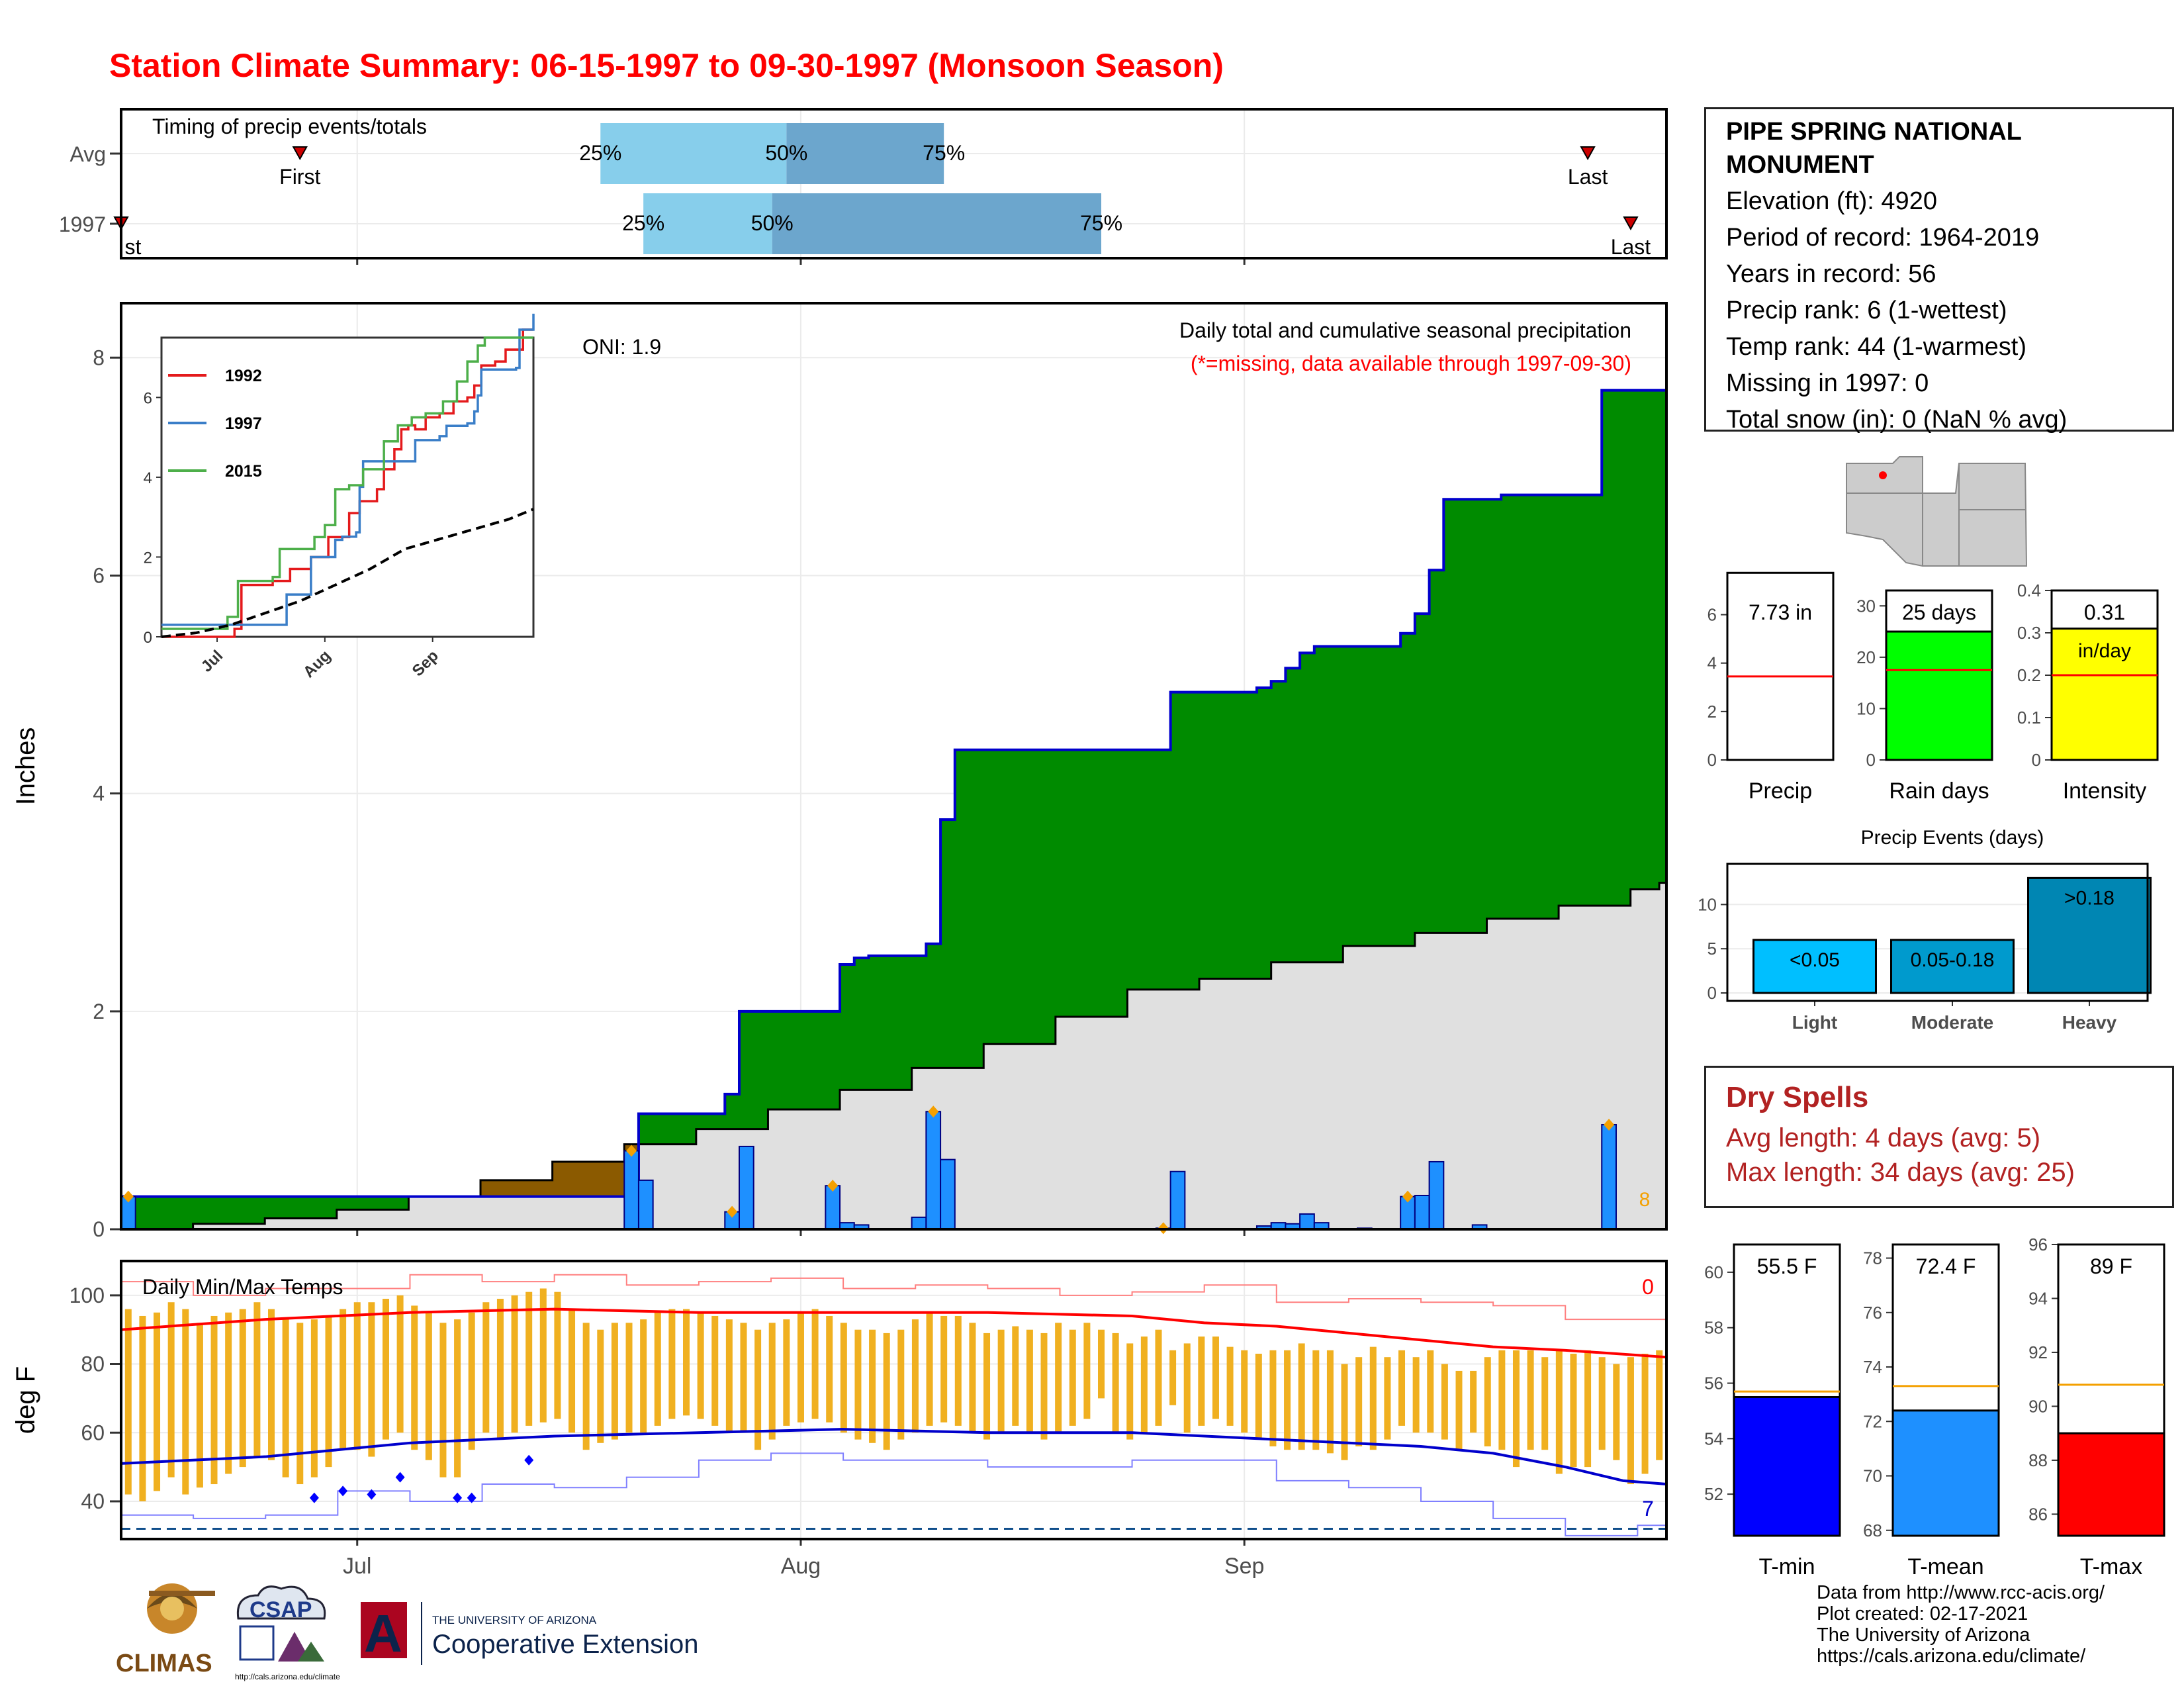 Image resolution: width=2184 pixels, height=1688 pixels. Describe the element at coordinates (1961, 1592) in the screenshot. I see `footer-line-source: Data from http://www.rcc-acis.org/` at that location.